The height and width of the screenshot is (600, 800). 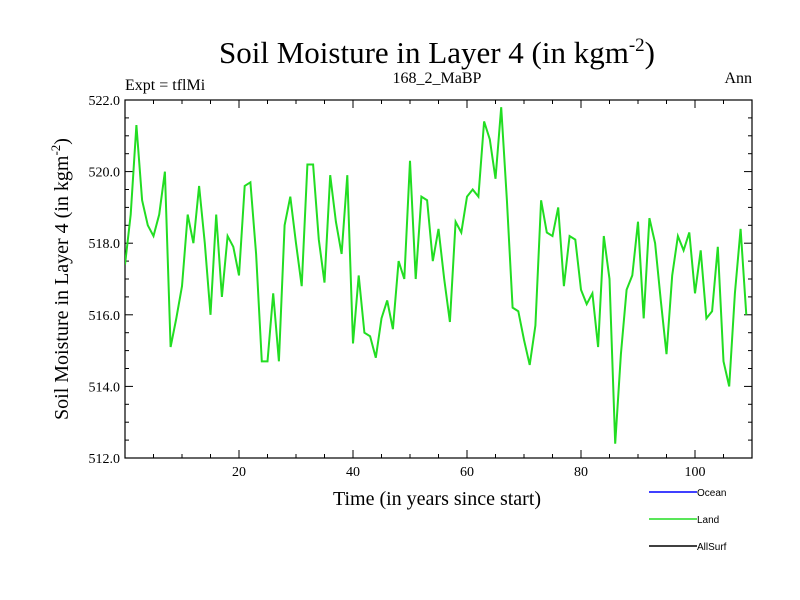 What do you see at coordinates (738, 78) in the screenshot?
I see `subtitle-right: Ann` at bounding box center [738, 78].